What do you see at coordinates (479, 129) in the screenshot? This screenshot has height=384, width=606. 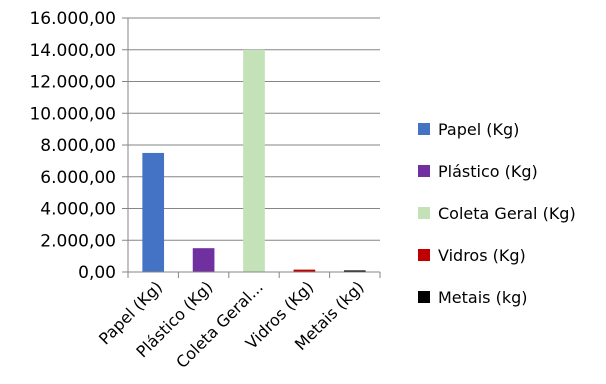 I see `legend-label-papel: Papel (Kg)` at bounding box center [479, 129].